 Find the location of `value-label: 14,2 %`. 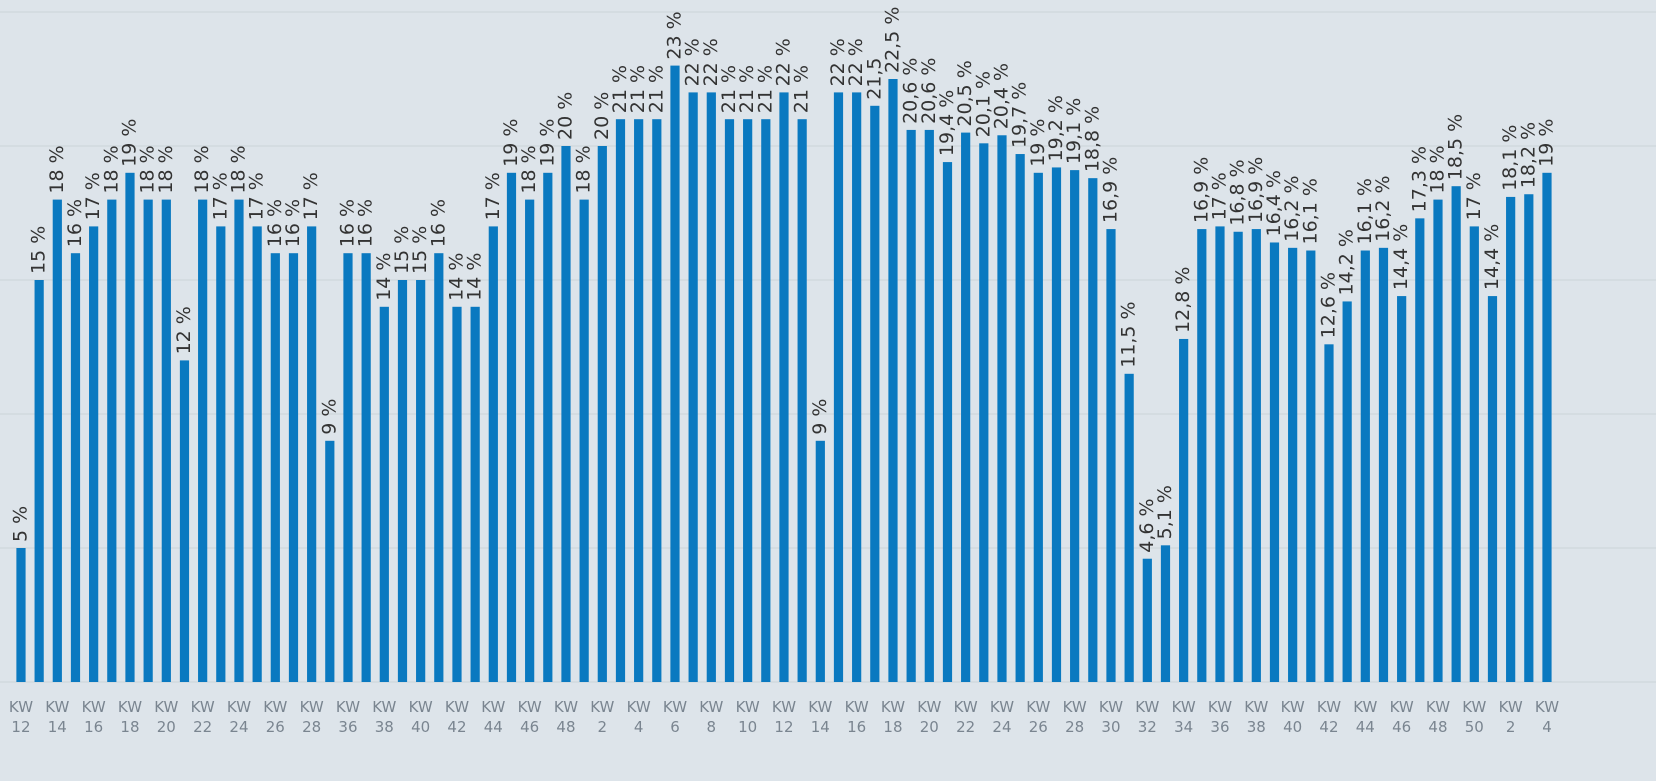

value-label: 14,2 % is located at coordinates (1347, 262).